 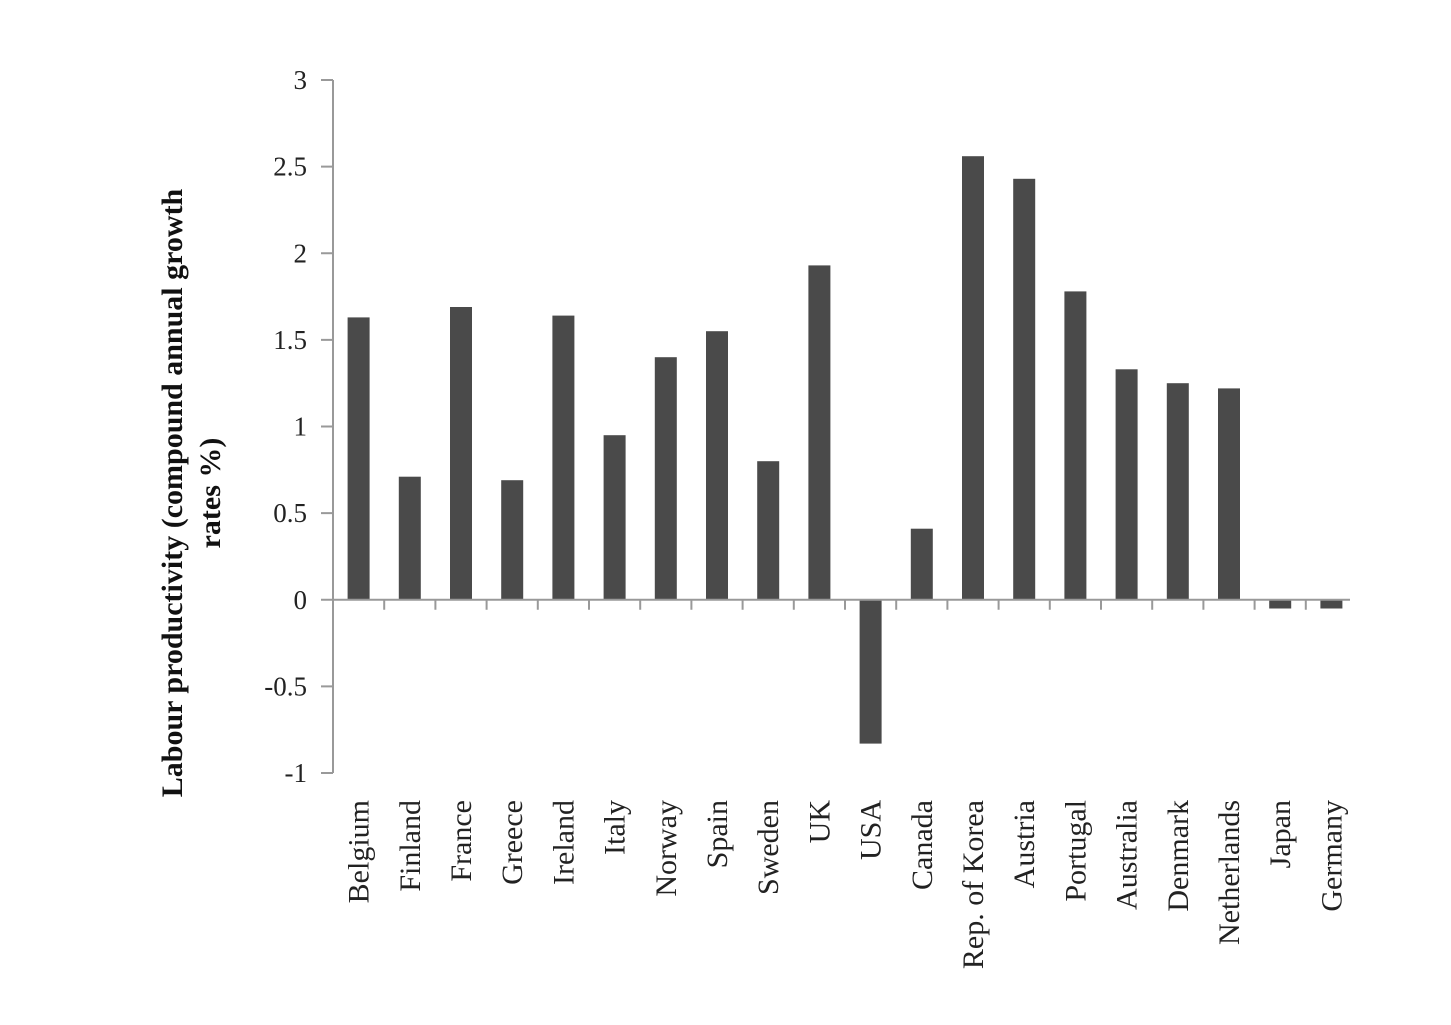 What do you see at coordinates (1024, 389) in the screenshot?
I see `bar-austria` at bounding box center [1024, 389].